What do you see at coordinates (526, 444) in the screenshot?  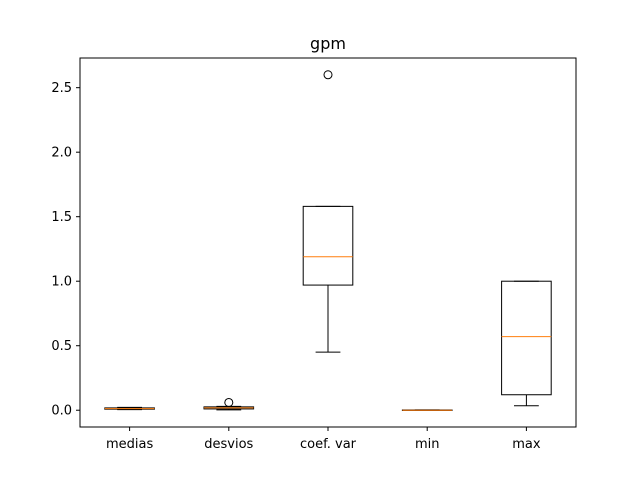 I see `x-tick-label: max` at bounding box center [526, 444].